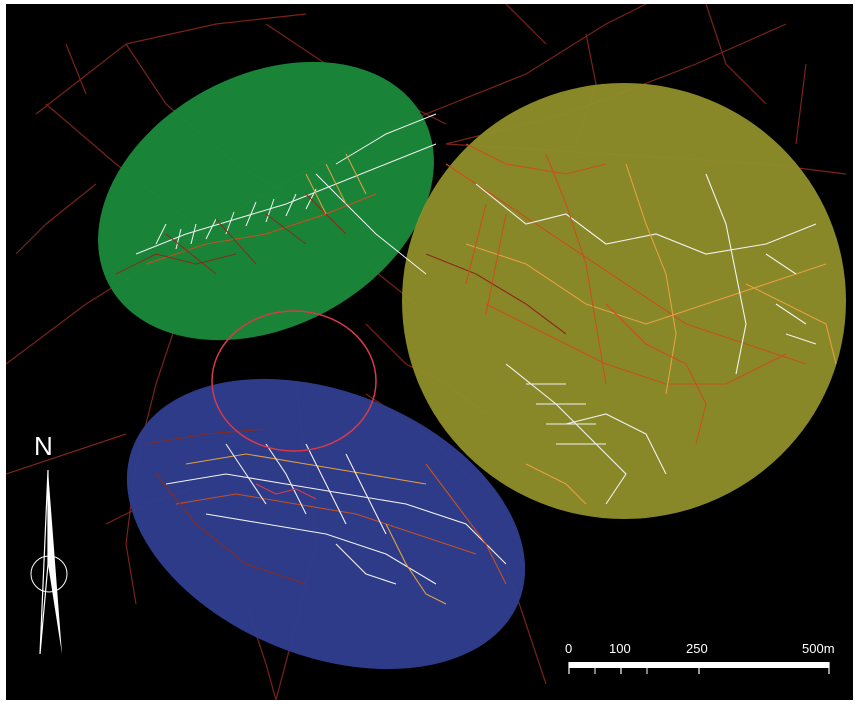  What do you see at coordinates (276, 194) in the screenshot?
I see `network-green` at bounding box center [276, 194].